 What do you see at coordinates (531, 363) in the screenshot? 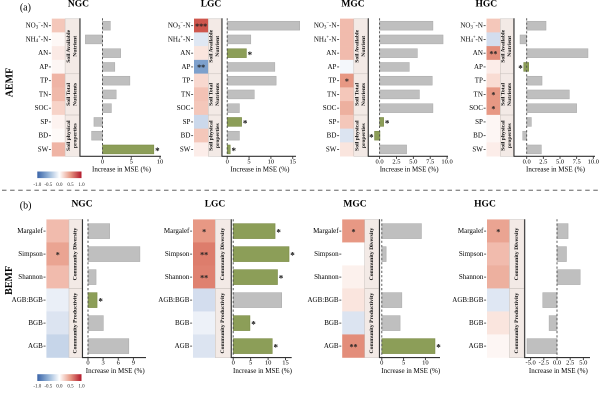
I see `svg-text: -5.0` at bounding box center [531, 363].